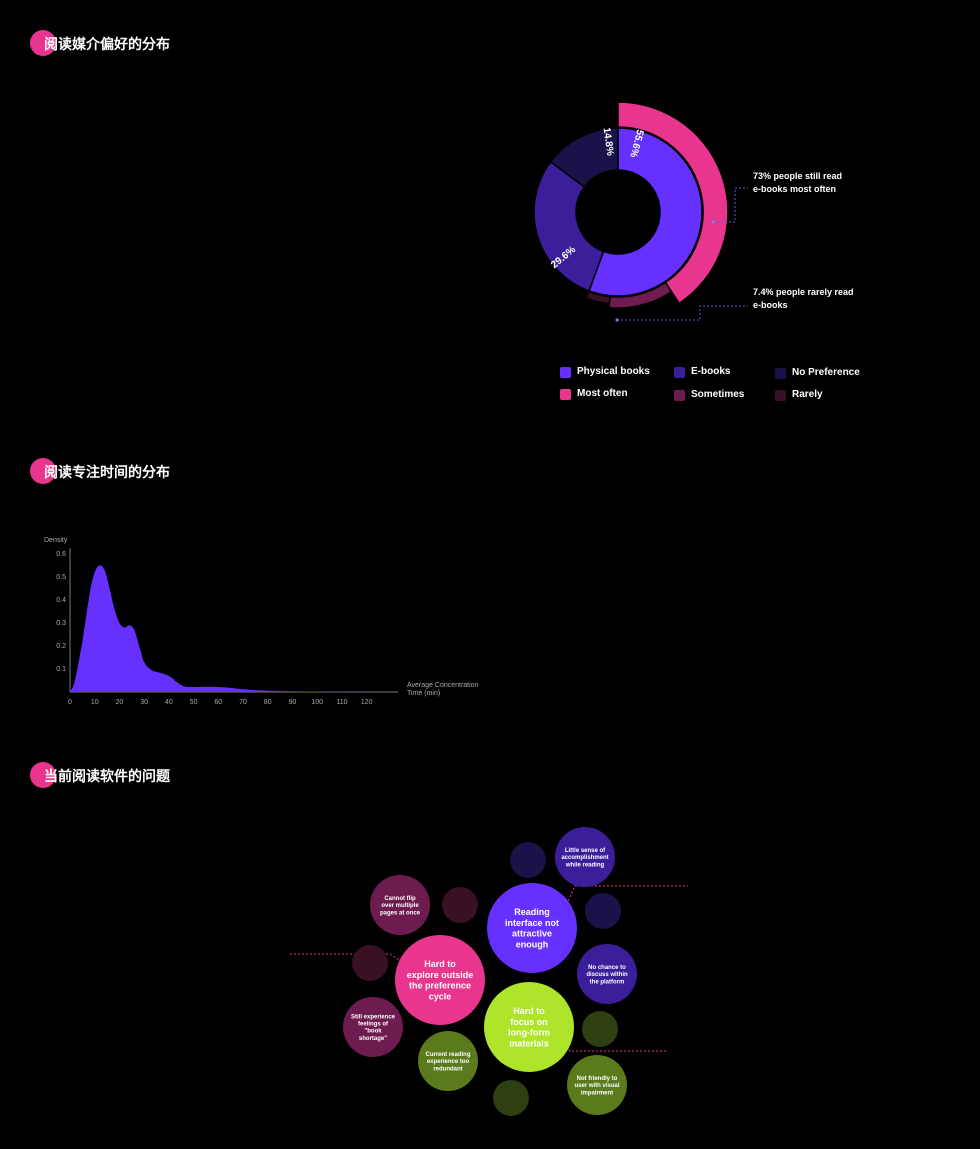 The width and height of the screenshot is (980, 1149). Describe the element at coordinates (293, 702) in the screenshot. I see `x-tick-label: 90` at that location.